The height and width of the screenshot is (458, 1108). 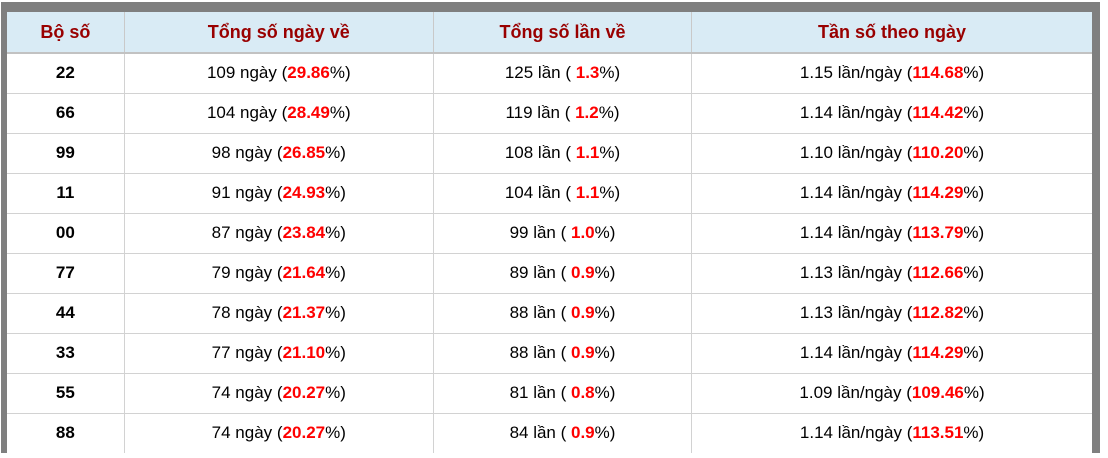 What do you see at coordinates (66, 33) in the screenshot?
I see `column-header-pair: Bộ số` at bounding box center [66, 33].